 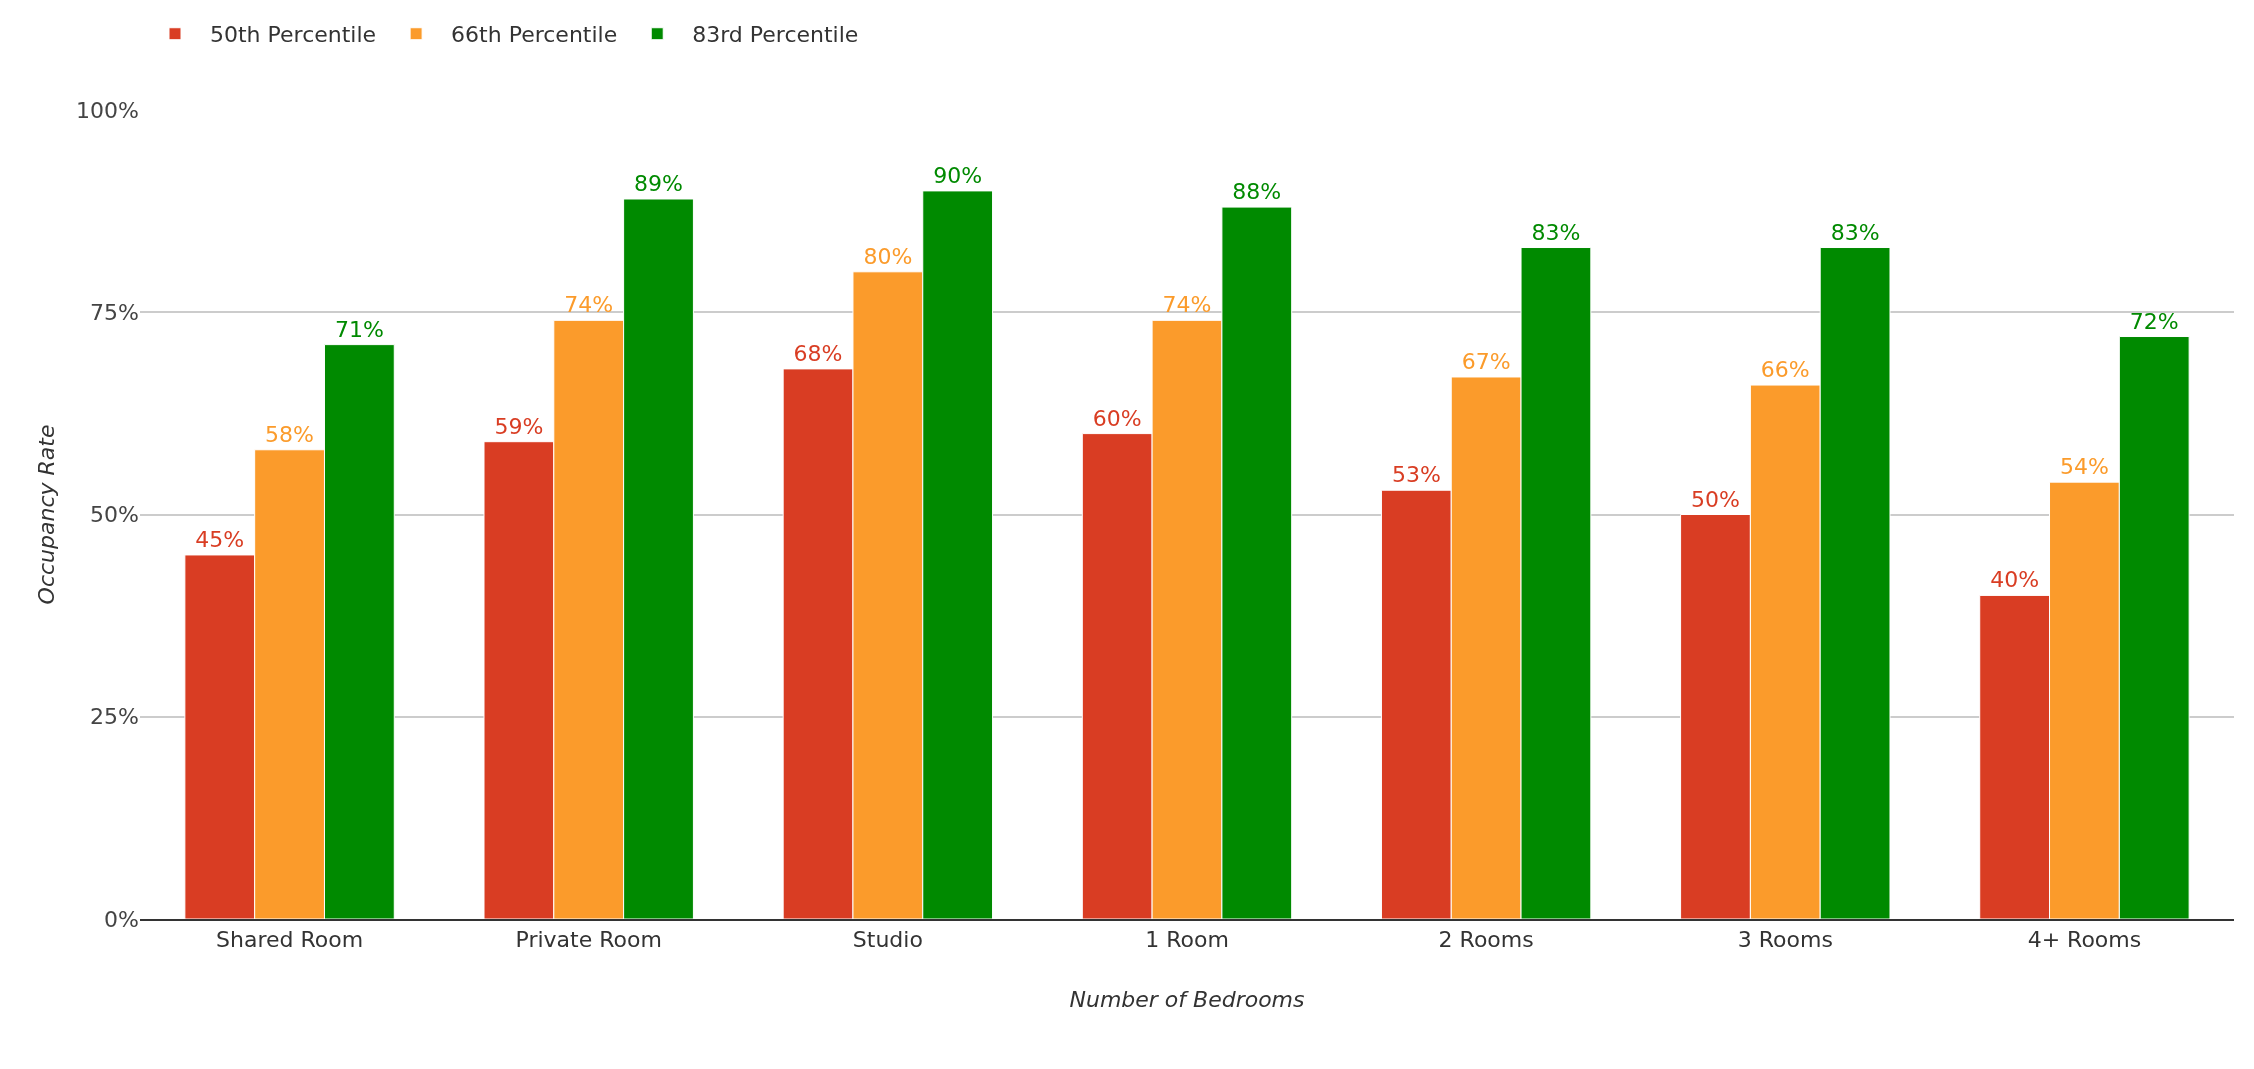 I want to click on x-tick-label: 1 Room, so click(x=1187, y=940).